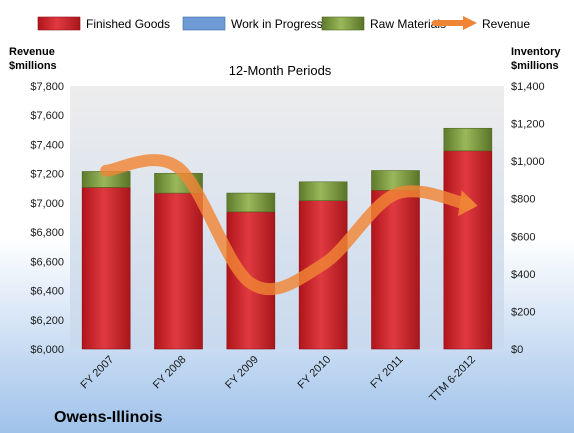 The height and width of the screenshot is (433, 574). What do you see at coordinates (468, 203) in the screenshot?
I see `revenue-arrowhead` at bounding box center [468, 203].